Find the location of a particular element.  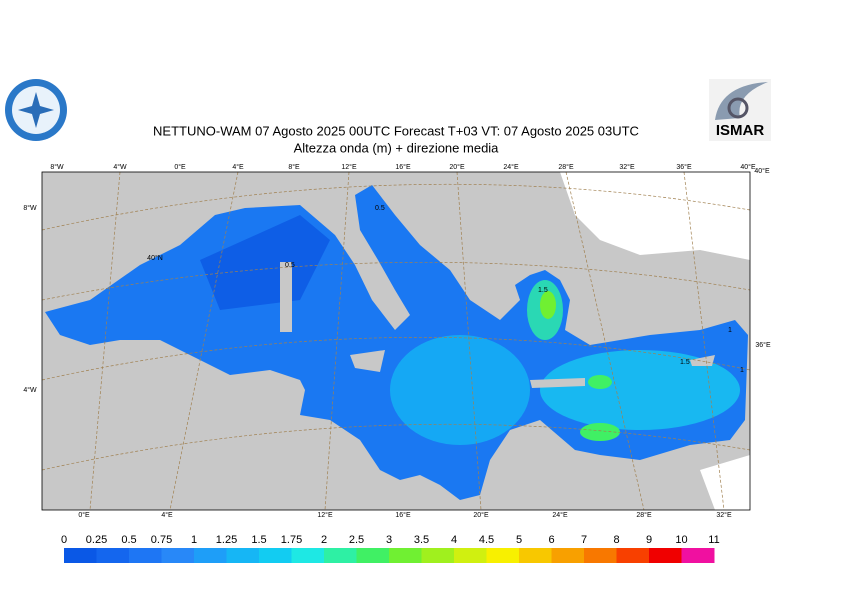

colorbar-label: 1.75 is located at coordinates (291, 540).